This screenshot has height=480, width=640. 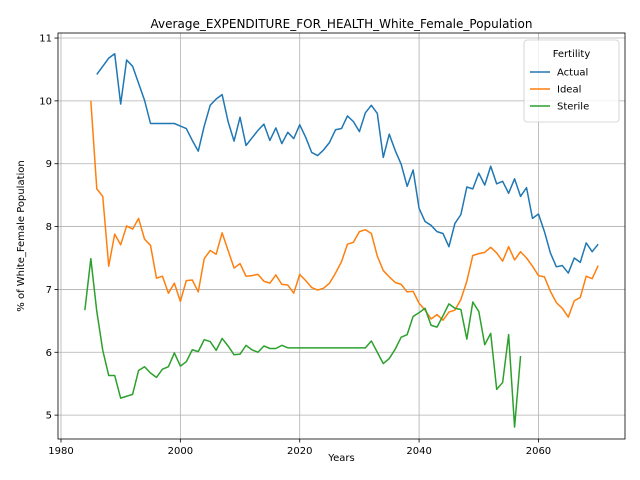 What do you see at coordinates (572, 54) in the screenshot?
I see `legend-title: Fertility` at bounding box center [572, 54].